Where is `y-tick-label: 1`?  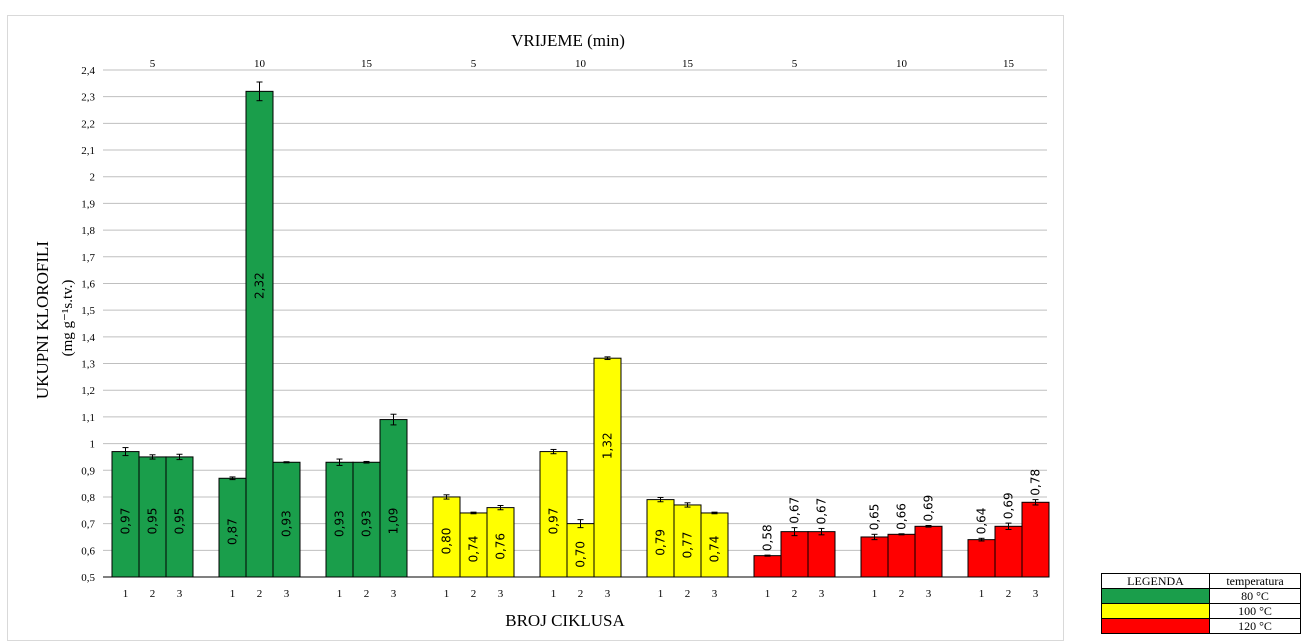
y-tick-label: 1 is located at coordinates (93, 445).